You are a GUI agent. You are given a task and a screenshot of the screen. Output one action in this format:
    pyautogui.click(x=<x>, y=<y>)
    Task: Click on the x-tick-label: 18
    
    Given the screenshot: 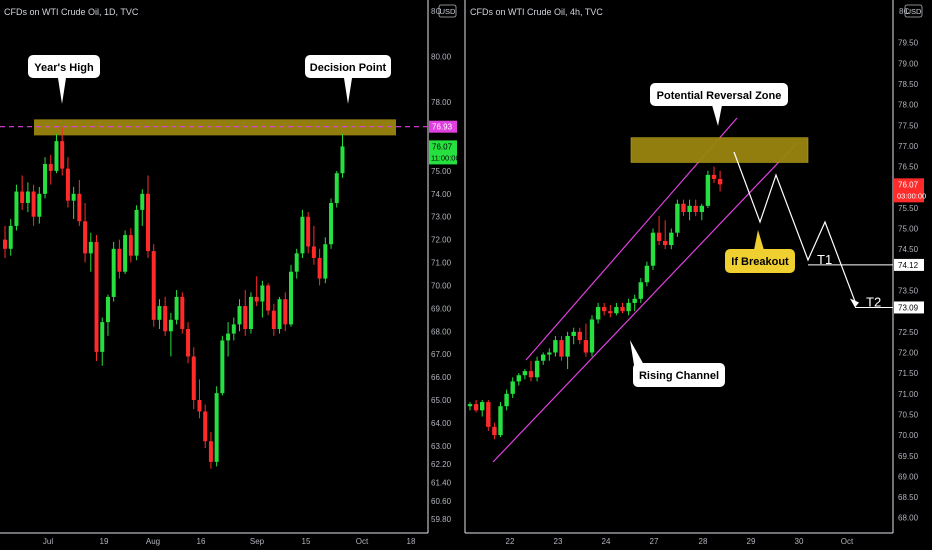 What is the action you would take?
    pyautogui.click(x=411, y=541)
    